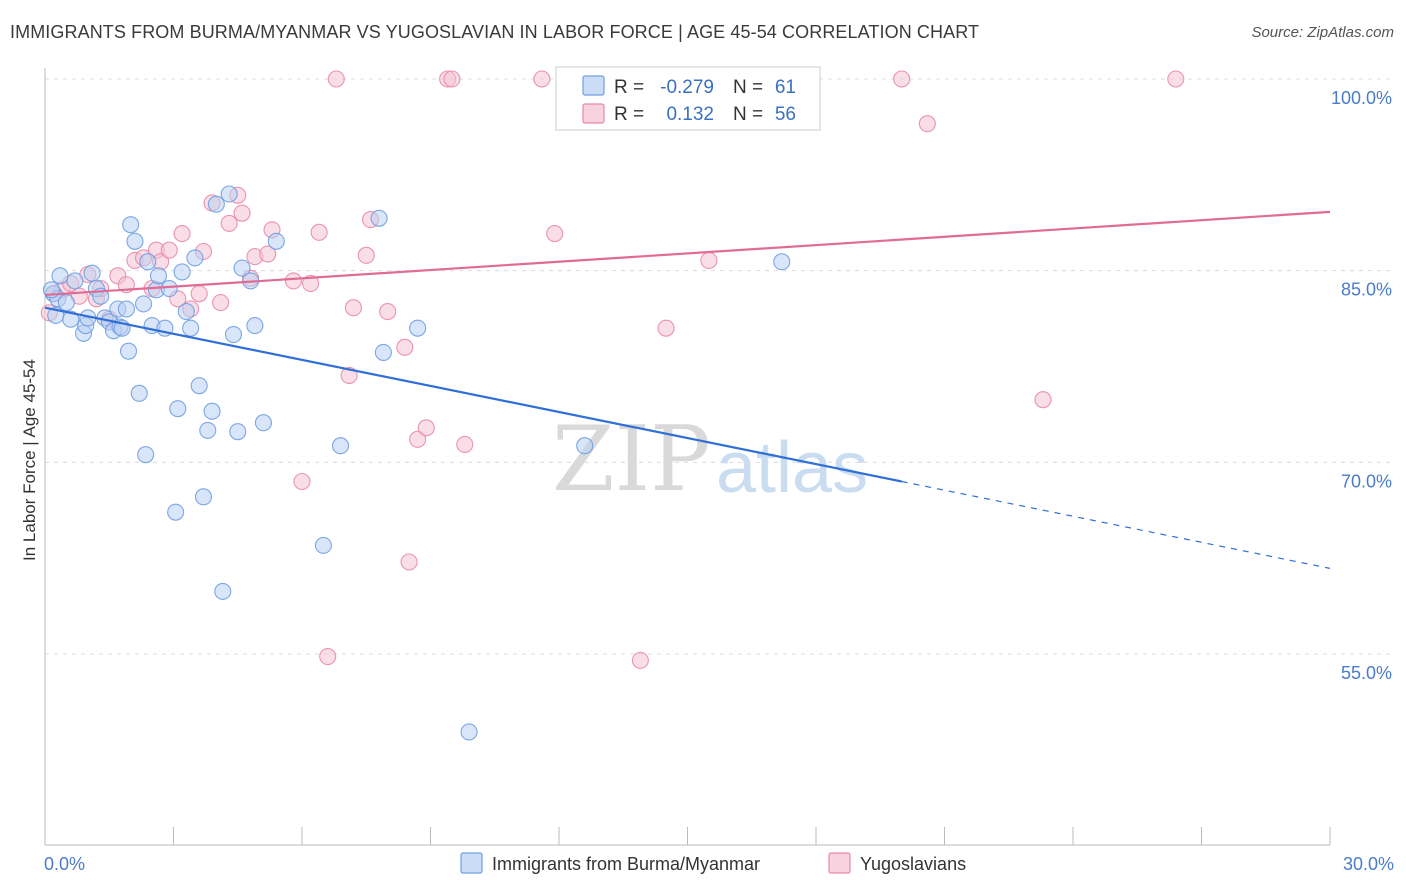  What do you see at coordinates (1116, 524) in the screenshot?
I see `trend-line-burma-extension` at bounding box center [1116, 524].